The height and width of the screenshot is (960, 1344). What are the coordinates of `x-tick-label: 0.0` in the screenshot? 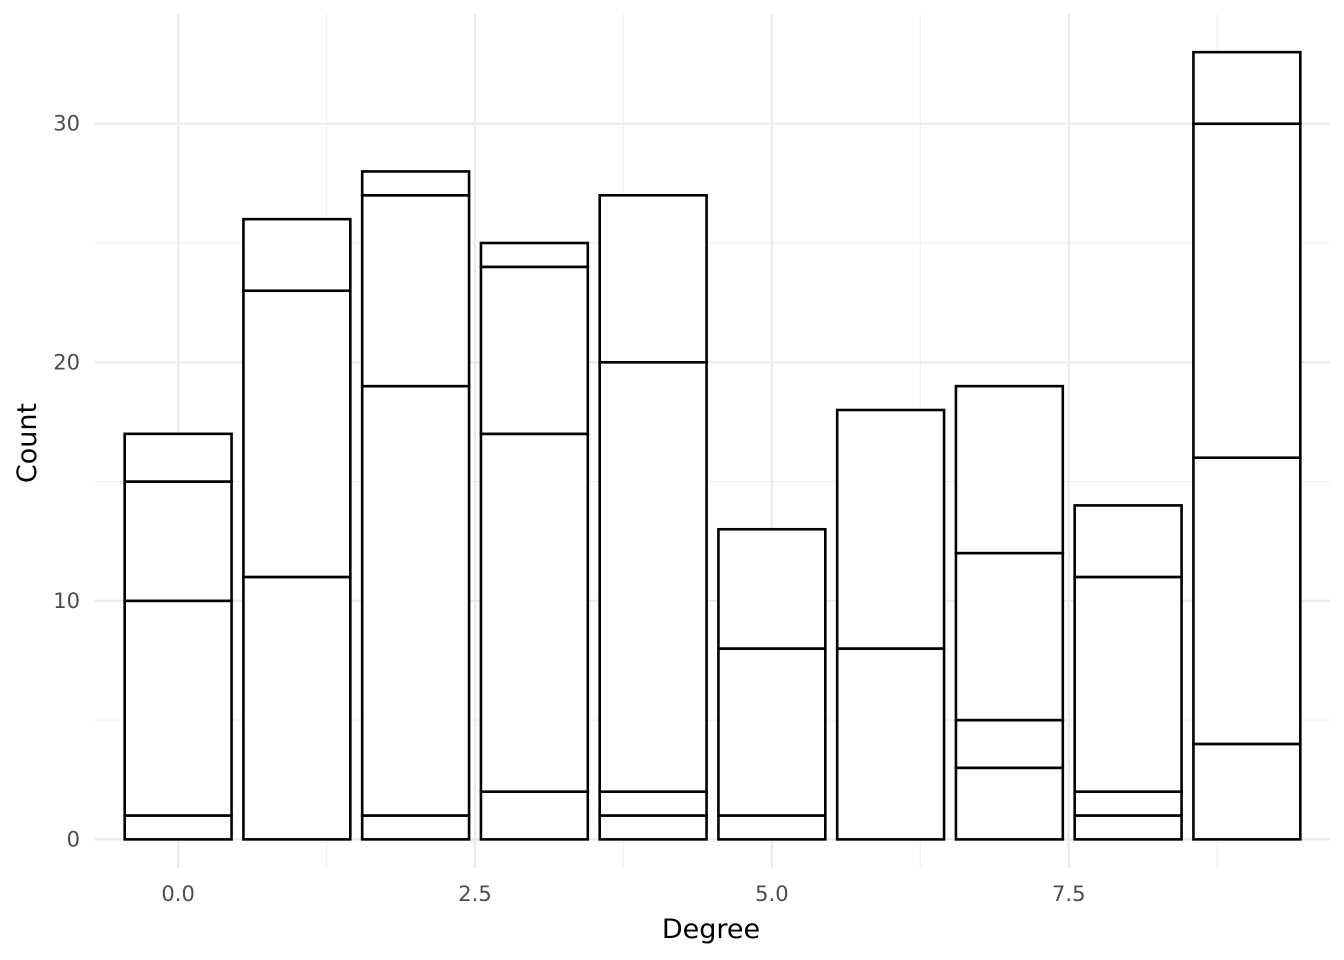 It's located at (177, 894).